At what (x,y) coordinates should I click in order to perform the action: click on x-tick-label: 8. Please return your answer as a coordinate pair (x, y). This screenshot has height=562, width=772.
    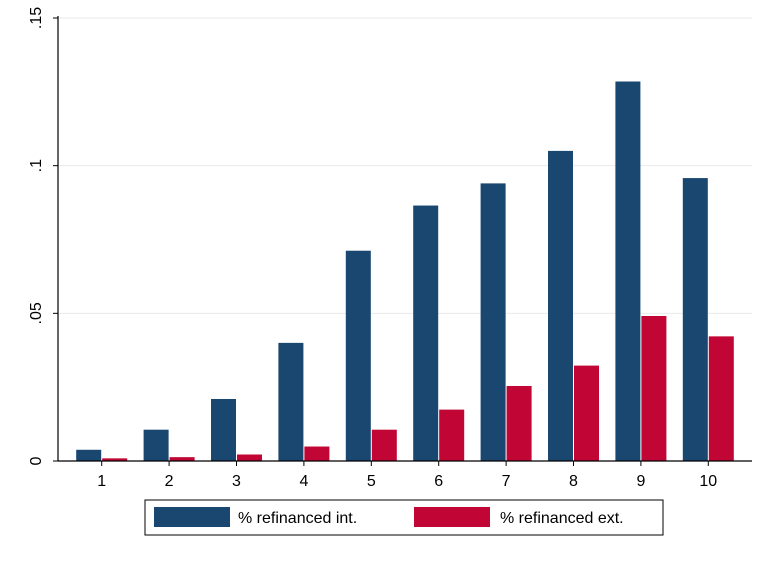
    Looking at the image, I should click on (573, 481).